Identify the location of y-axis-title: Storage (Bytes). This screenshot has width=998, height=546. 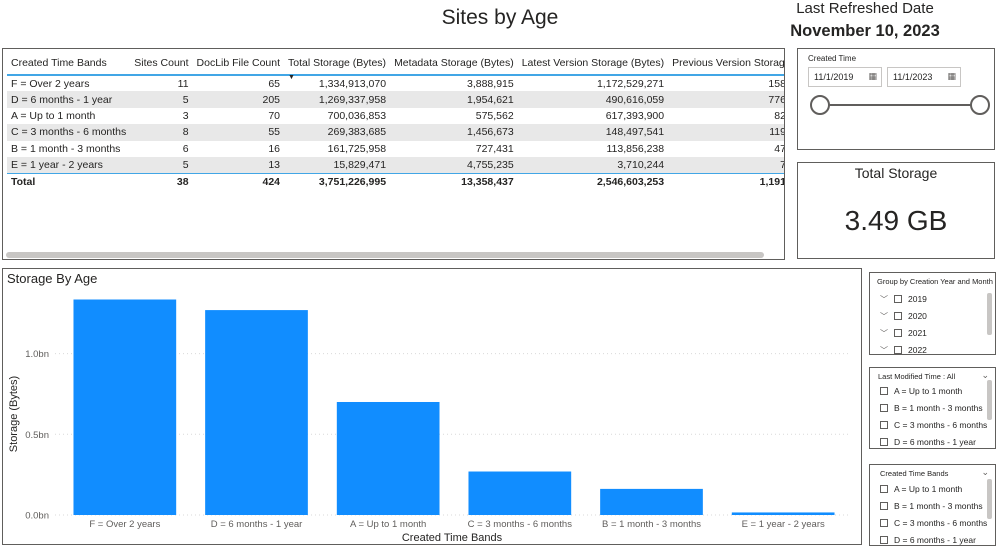
(14, 414).